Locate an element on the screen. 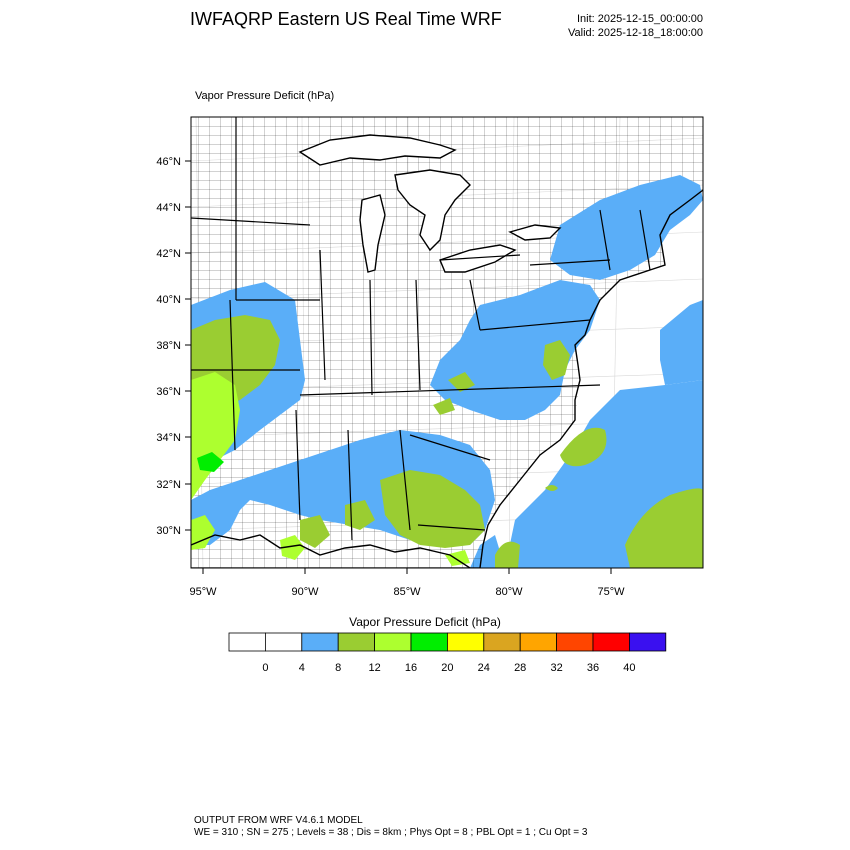  longitude-labels: 95°W 90°W 85°W 80°W 75°W is located at coordinates (407, 592).